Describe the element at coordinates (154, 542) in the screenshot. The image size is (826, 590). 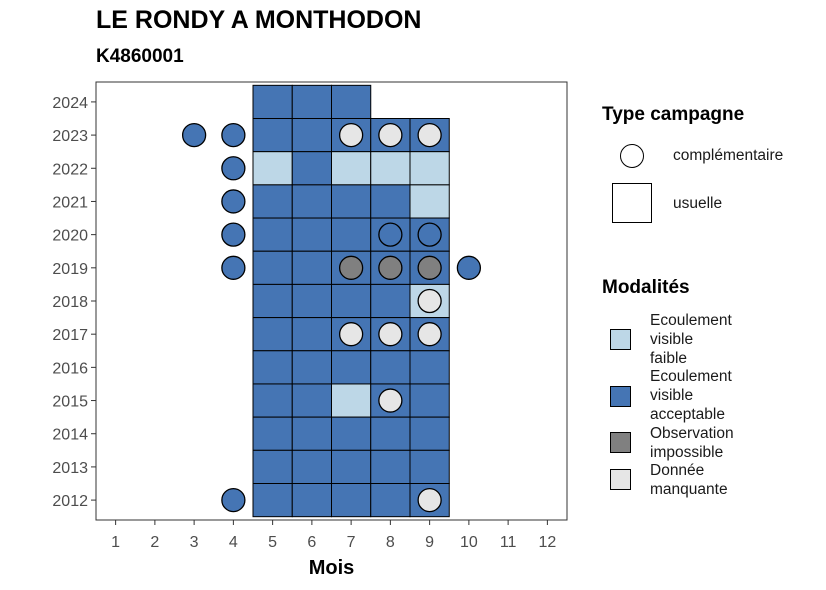
I see `x-tick-label-2: 2` at that location.